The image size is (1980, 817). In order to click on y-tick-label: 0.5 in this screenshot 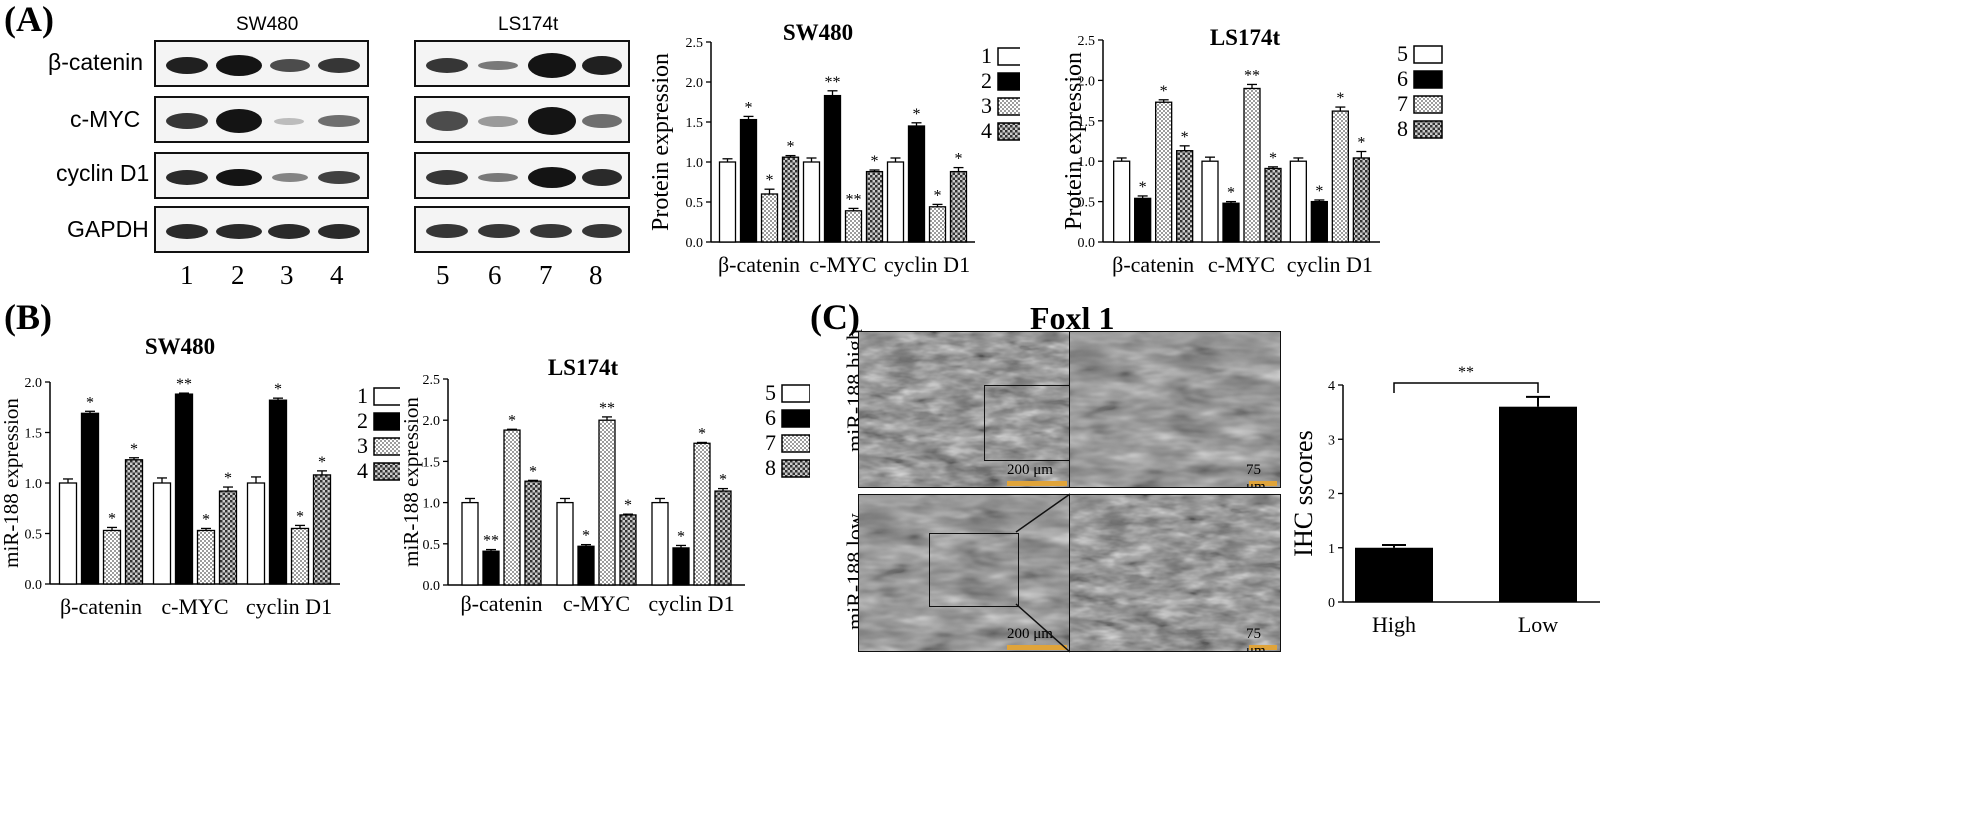, I will do `click(432, 545)`.